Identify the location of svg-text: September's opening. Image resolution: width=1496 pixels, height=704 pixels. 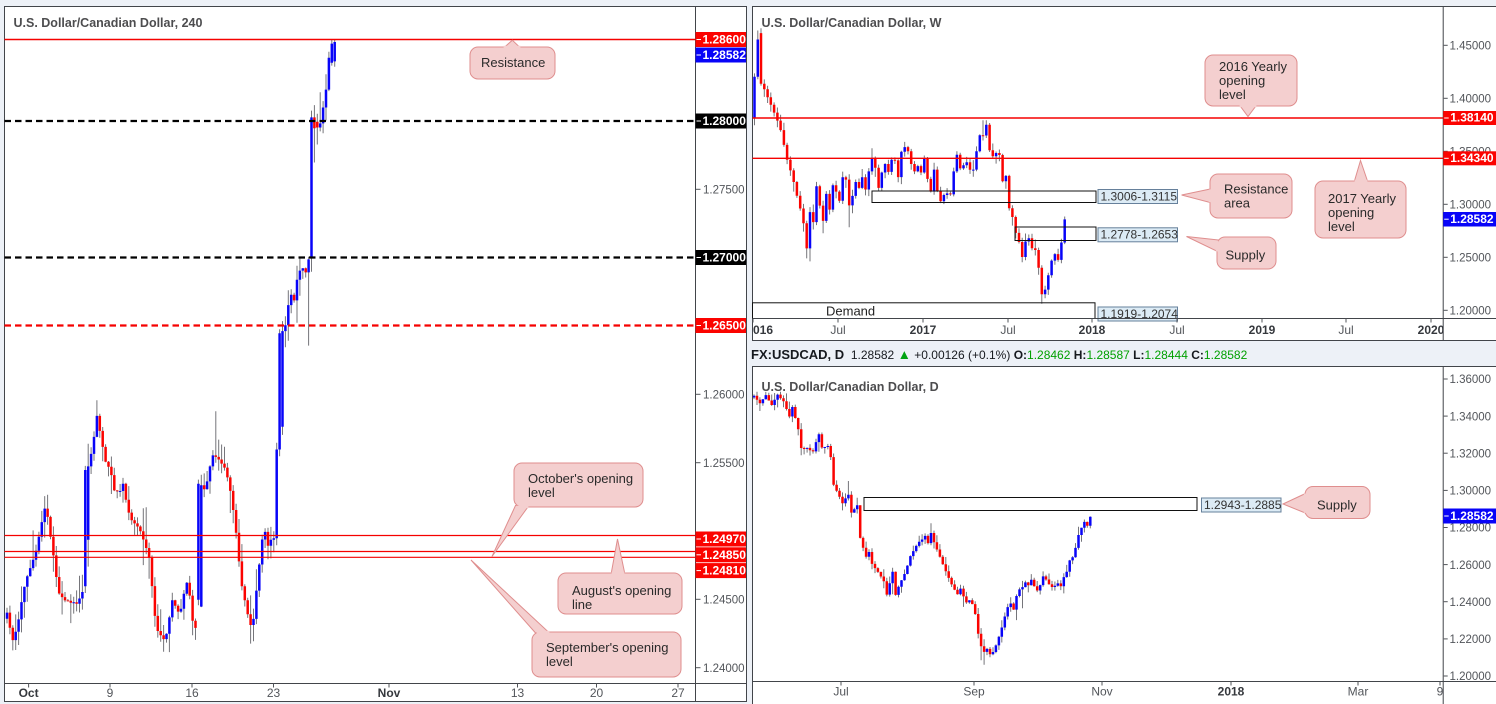
(607, 647).